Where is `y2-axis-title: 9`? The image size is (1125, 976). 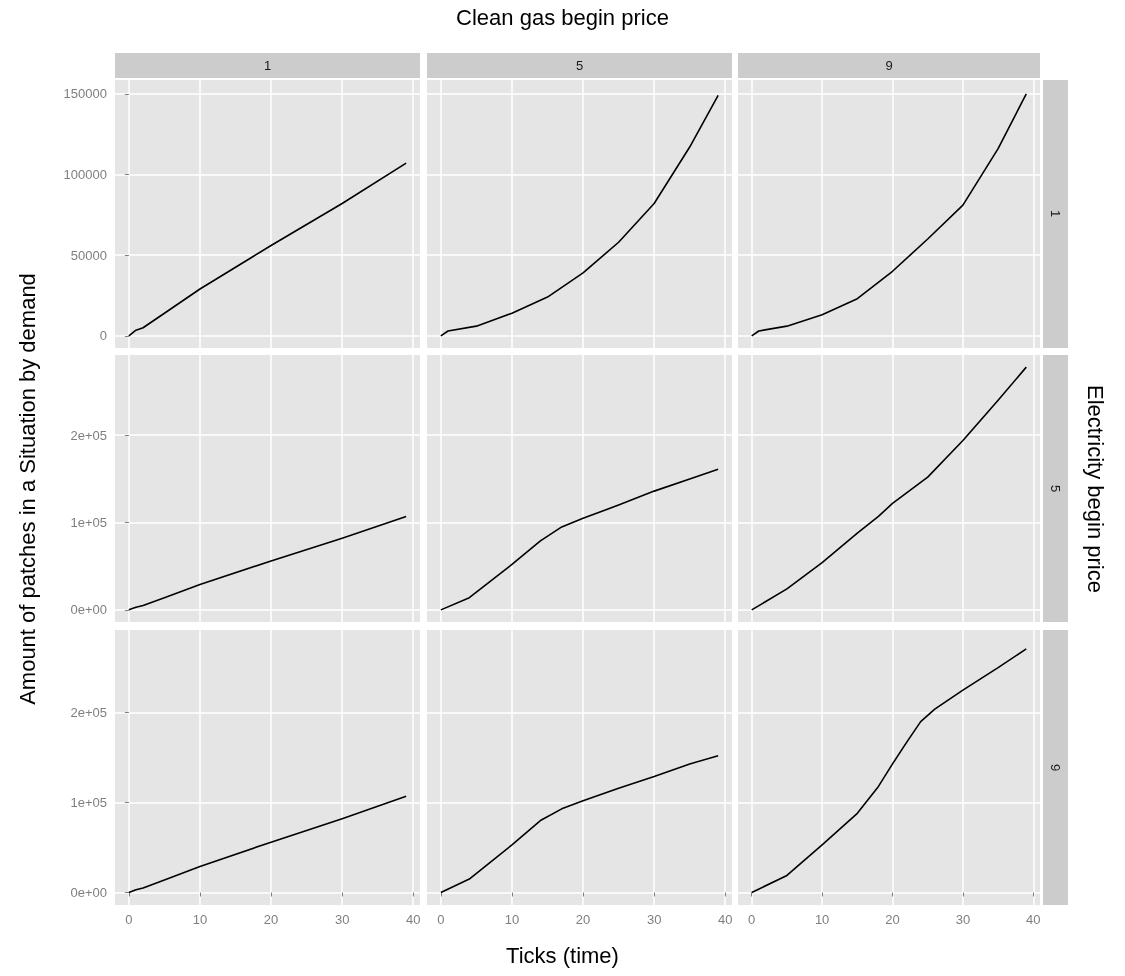
y2-axis-title: 9 is located at coordinates (1055, 767).